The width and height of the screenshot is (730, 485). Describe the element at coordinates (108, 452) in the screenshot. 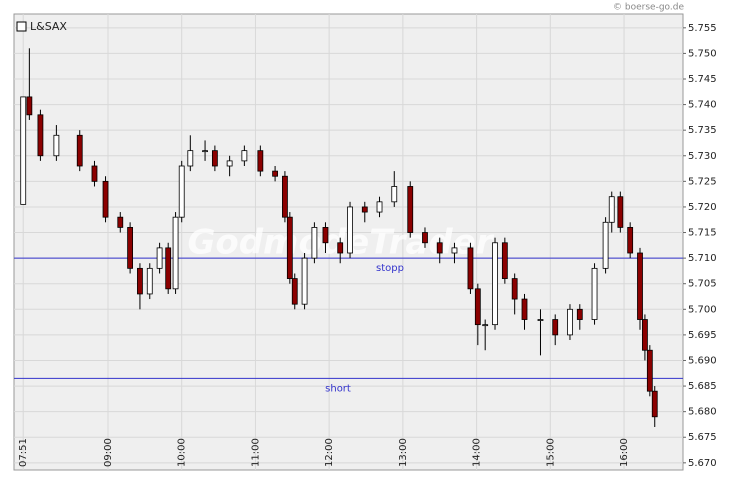

I see `x-tick-label: 09:00` at that location.